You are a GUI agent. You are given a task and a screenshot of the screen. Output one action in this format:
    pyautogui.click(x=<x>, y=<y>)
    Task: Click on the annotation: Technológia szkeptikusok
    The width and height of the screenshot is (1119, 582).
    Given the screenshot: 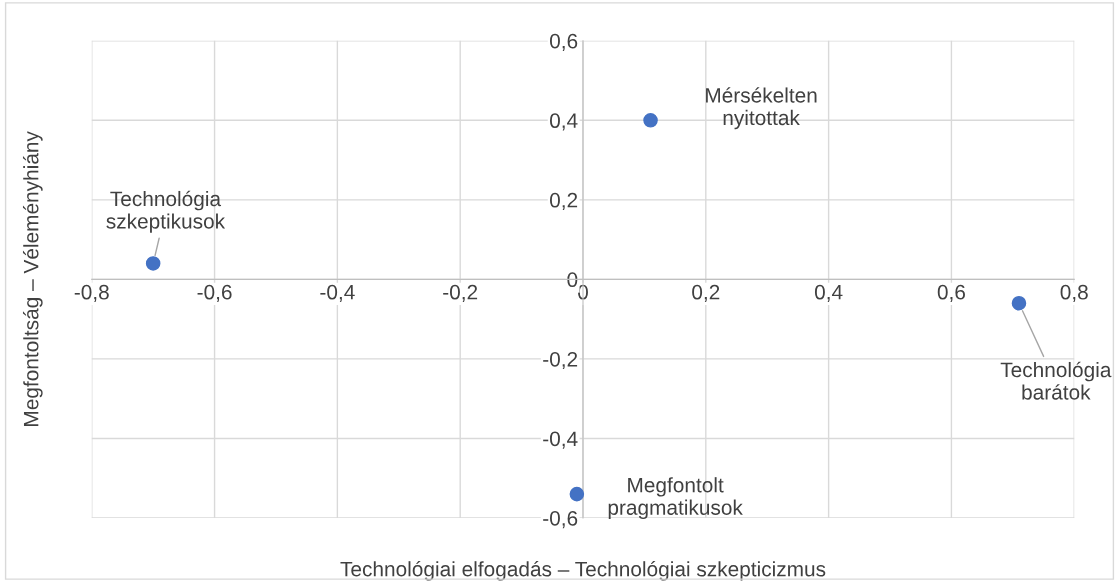 What is the action you would take?
    pyautogui.click(x=166, y=211)
    